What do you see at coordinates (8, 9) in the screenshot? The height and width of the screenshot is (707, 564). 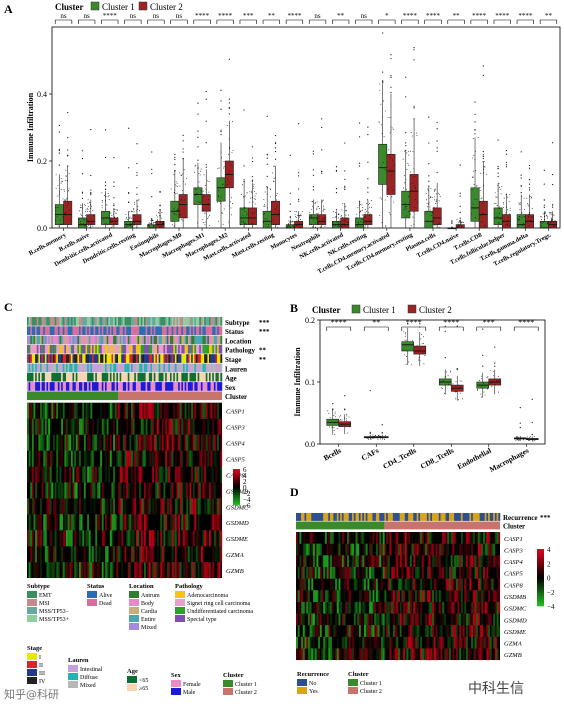 I see `panel-label: A` at bounding box center [8, 9].